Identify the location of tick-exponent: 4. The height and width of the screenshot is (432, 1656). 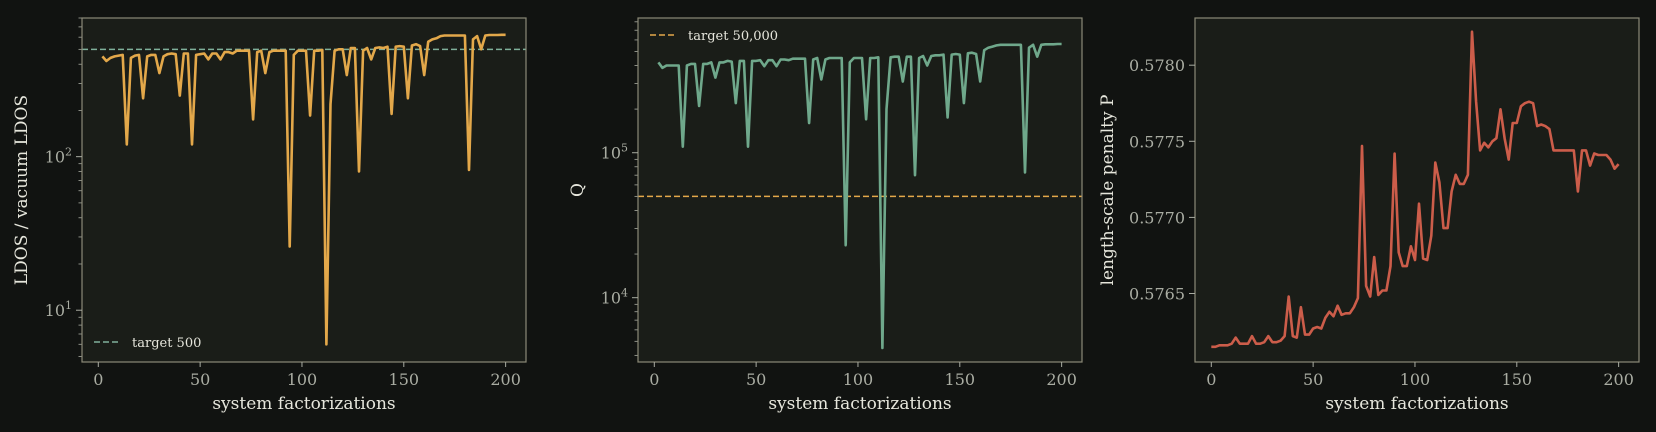
(624, 293).